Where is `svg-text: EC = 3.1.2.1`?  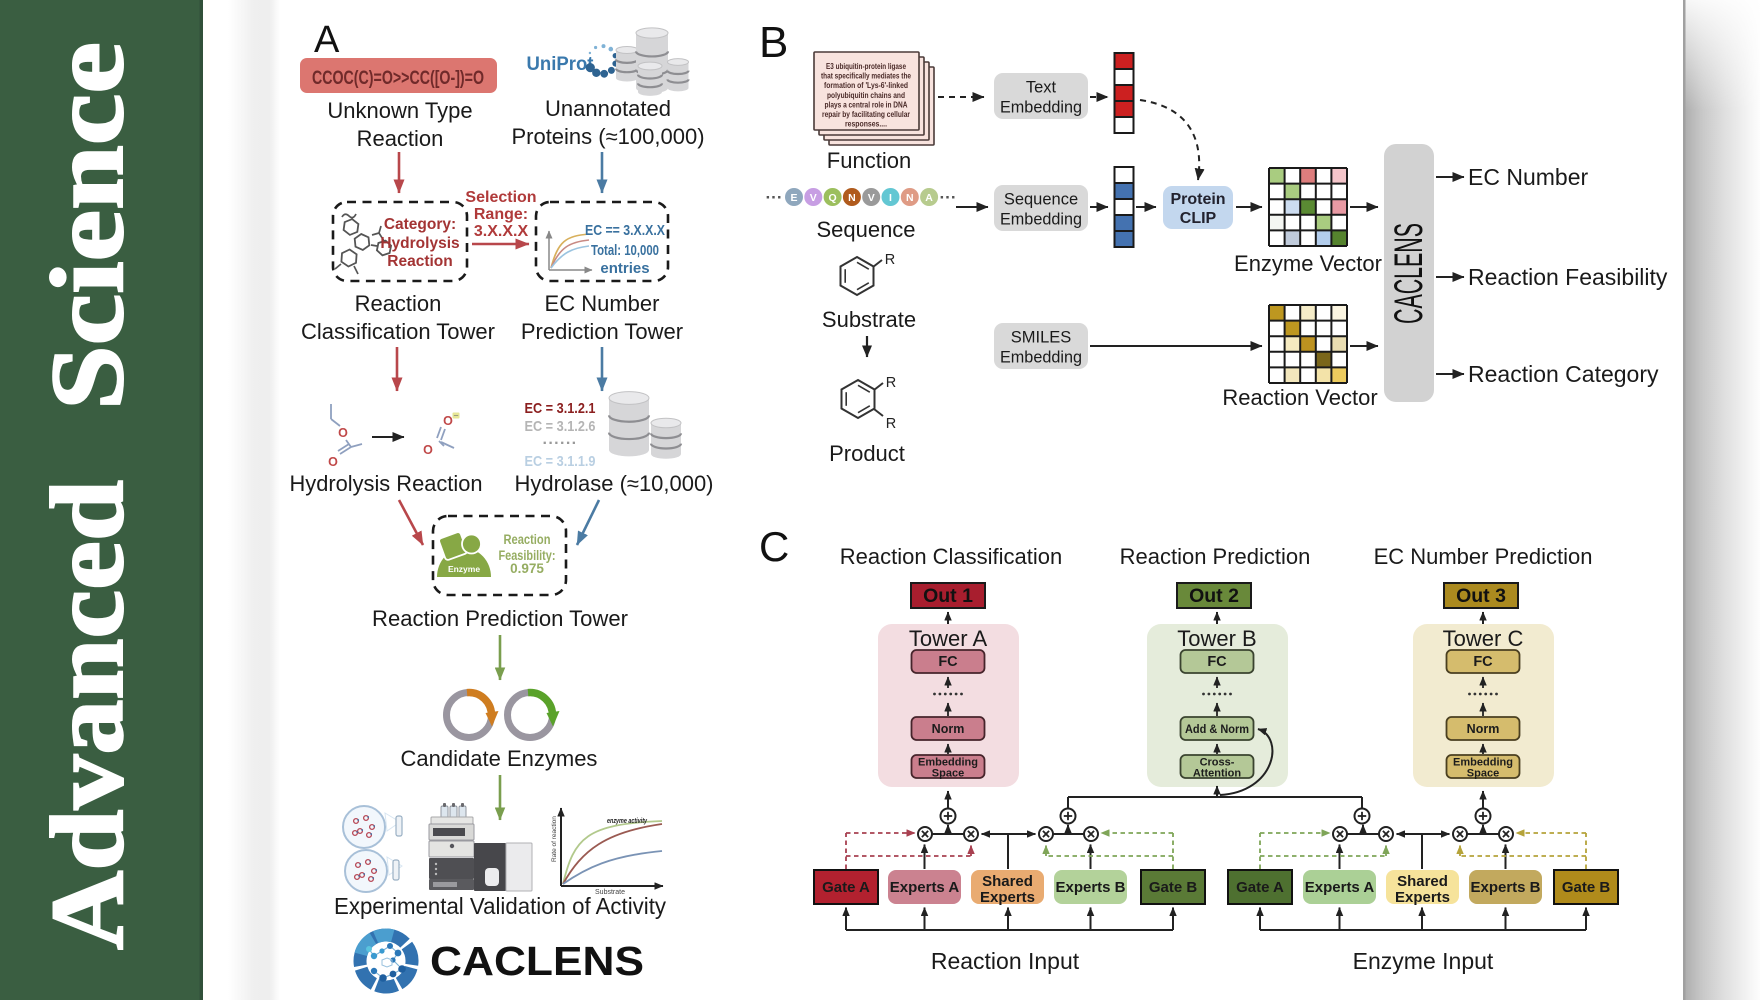 svg-text: EC = 3.1.2.1 is located at coordinates (560, 408).